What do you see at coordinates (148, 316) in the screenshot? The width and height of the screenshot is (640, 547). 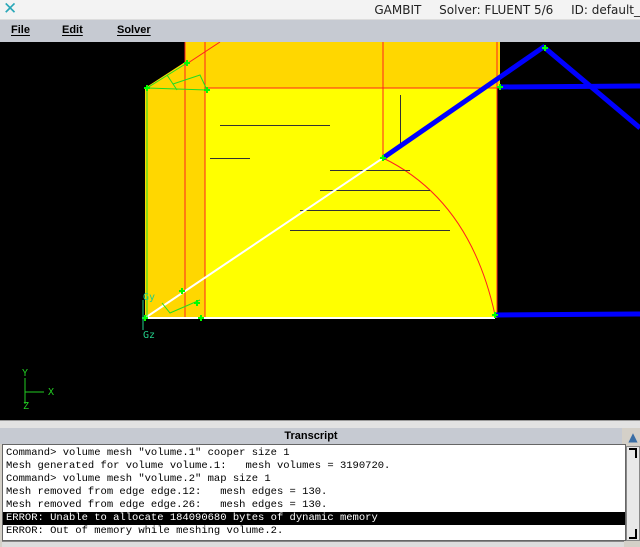 I see `local-axes: Gy Gz` at bounding box center [148, 316].